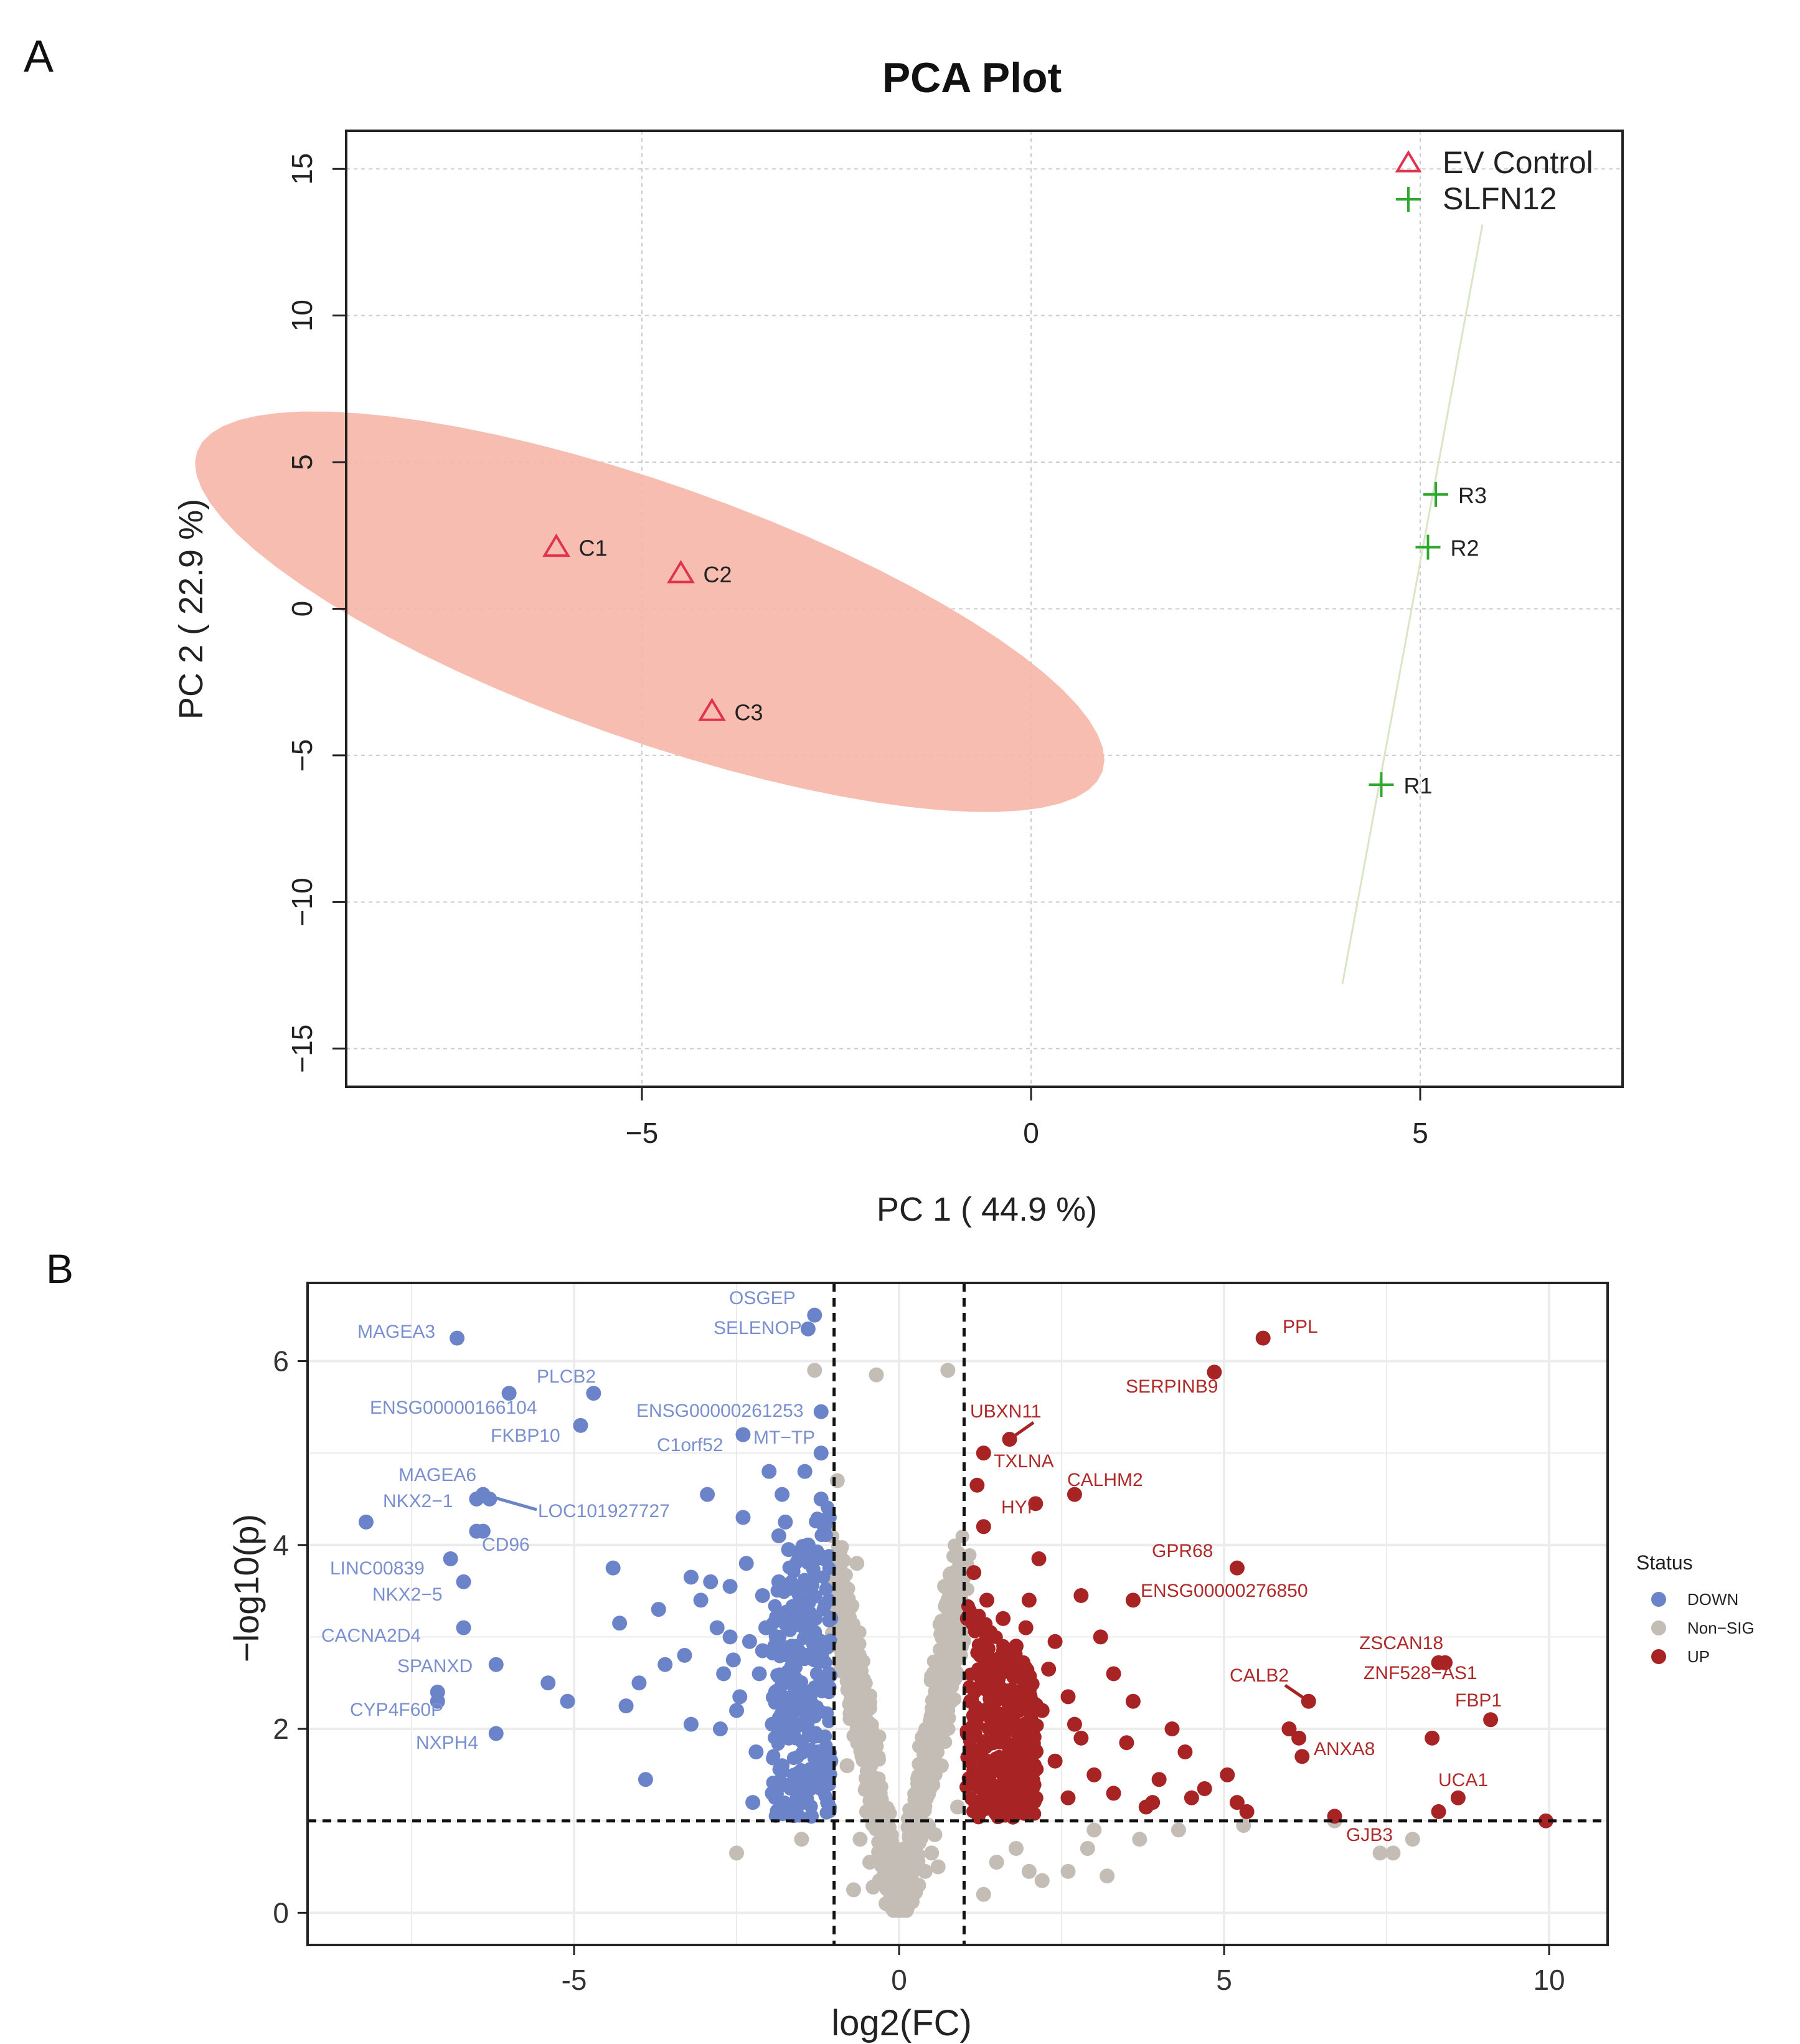  What do you see at coordinates (281, 1913) in the screenshot?
I see `volcano-y-tick-label: 0` at bounding box center [281, 1913].